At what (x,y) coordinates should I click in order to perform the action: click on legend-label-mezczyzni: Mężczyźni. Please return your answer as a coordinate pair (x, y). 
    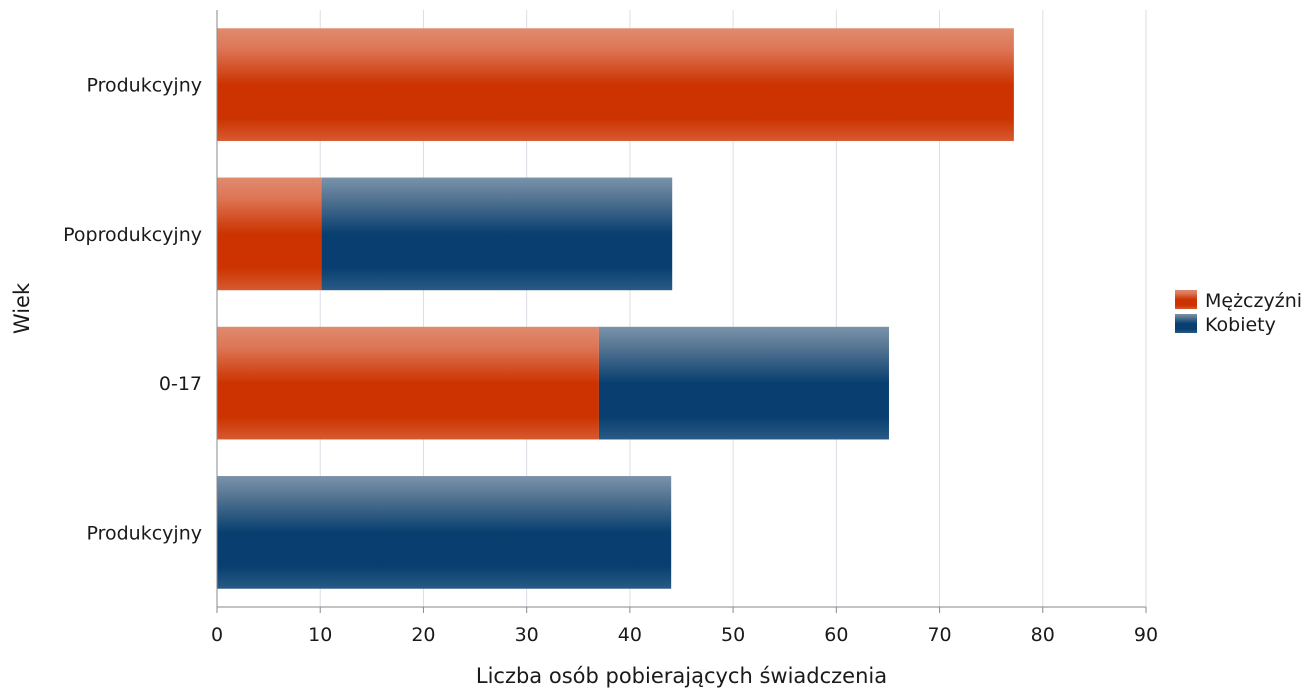
    Looking at the image, I should click on (1253, 301).